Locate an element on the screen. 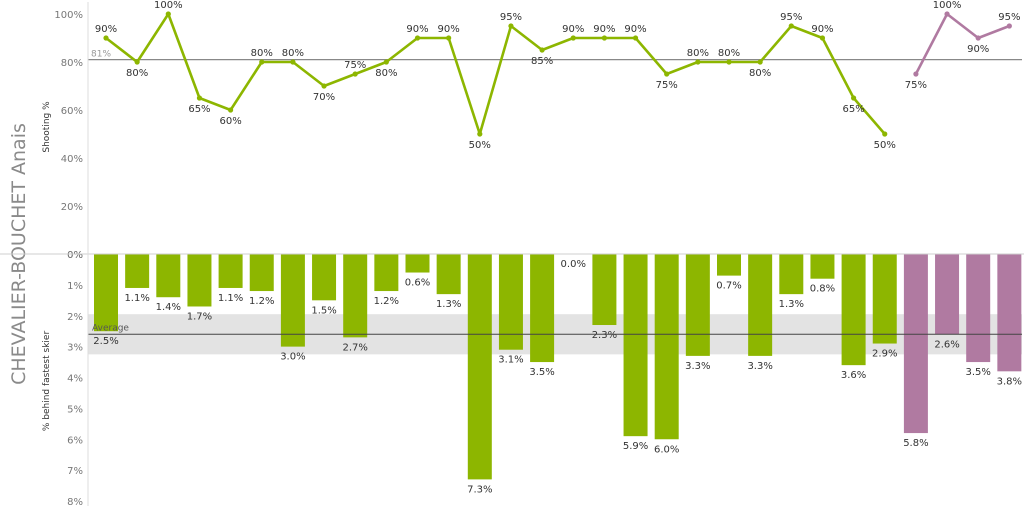  time-behind-label: 3.6% is located at coordinates (853, 375).